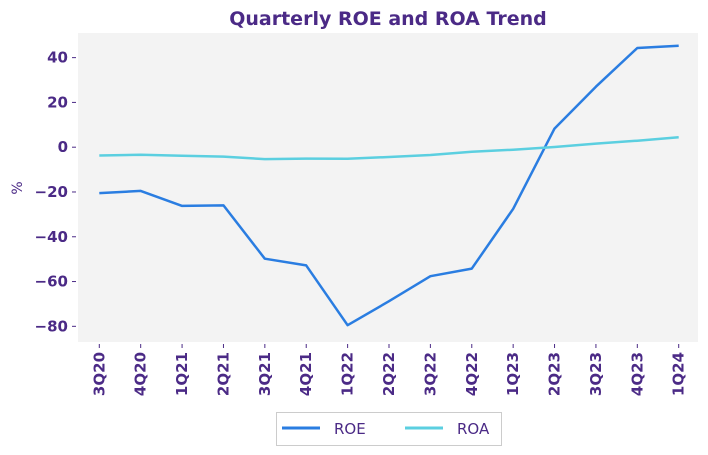 This screenshot has width=708, height=455. What do you see at coordinates (679, 374) in the screenshot?
I see `x-tick-label: 1Q24` at bounding box center [679, 374].